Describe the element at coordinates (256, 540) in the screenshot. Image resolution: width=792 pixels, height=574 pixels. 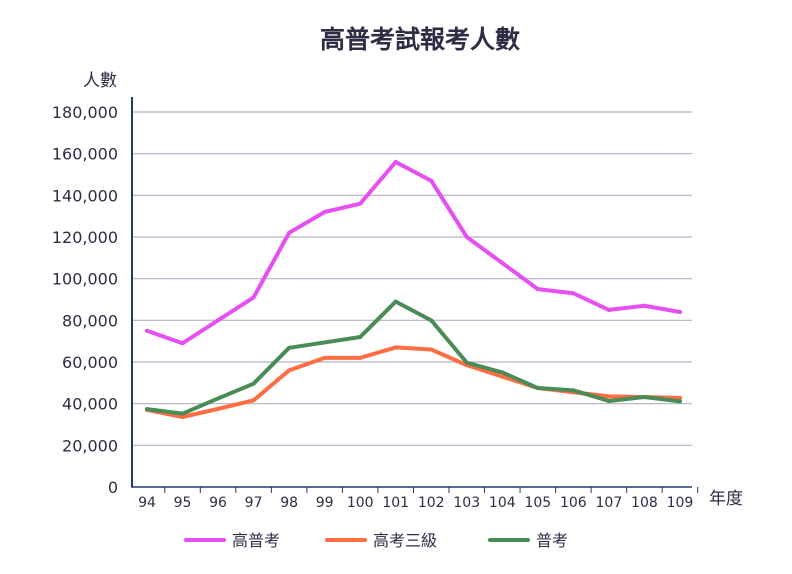
I see `legend-label: 高普考` at that location.